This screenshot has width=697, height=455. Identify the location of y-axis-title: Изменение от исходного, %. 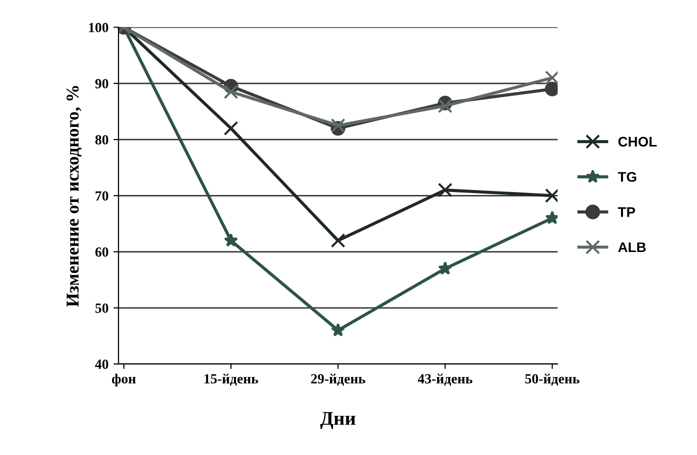
(74, 196).